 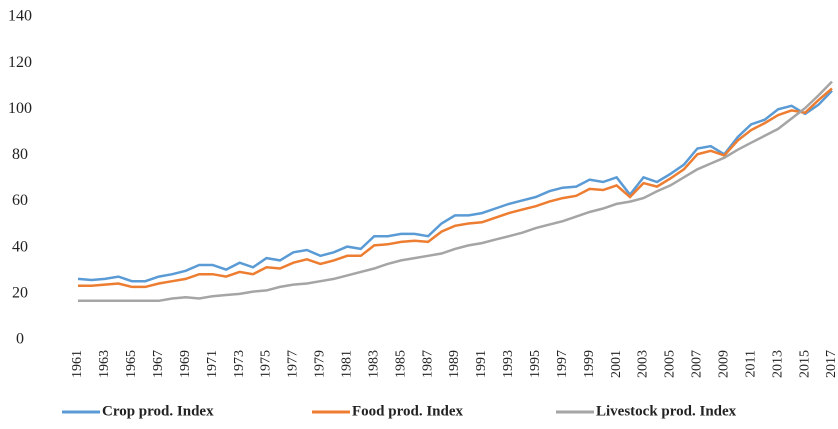 What do you see at coordinates (724, 364) in the screenshot?
I see `x-tick-label: 2009` at bounding box center [724, 364].